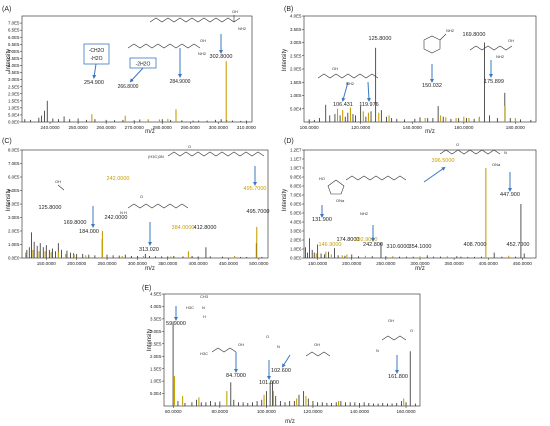 The width and height of the screenshot is (550, 426). What do you see at coordinates (377, 350) in the screenshot?
I see `structure-e-nplus-3: N` at bounding box center [377, 350].